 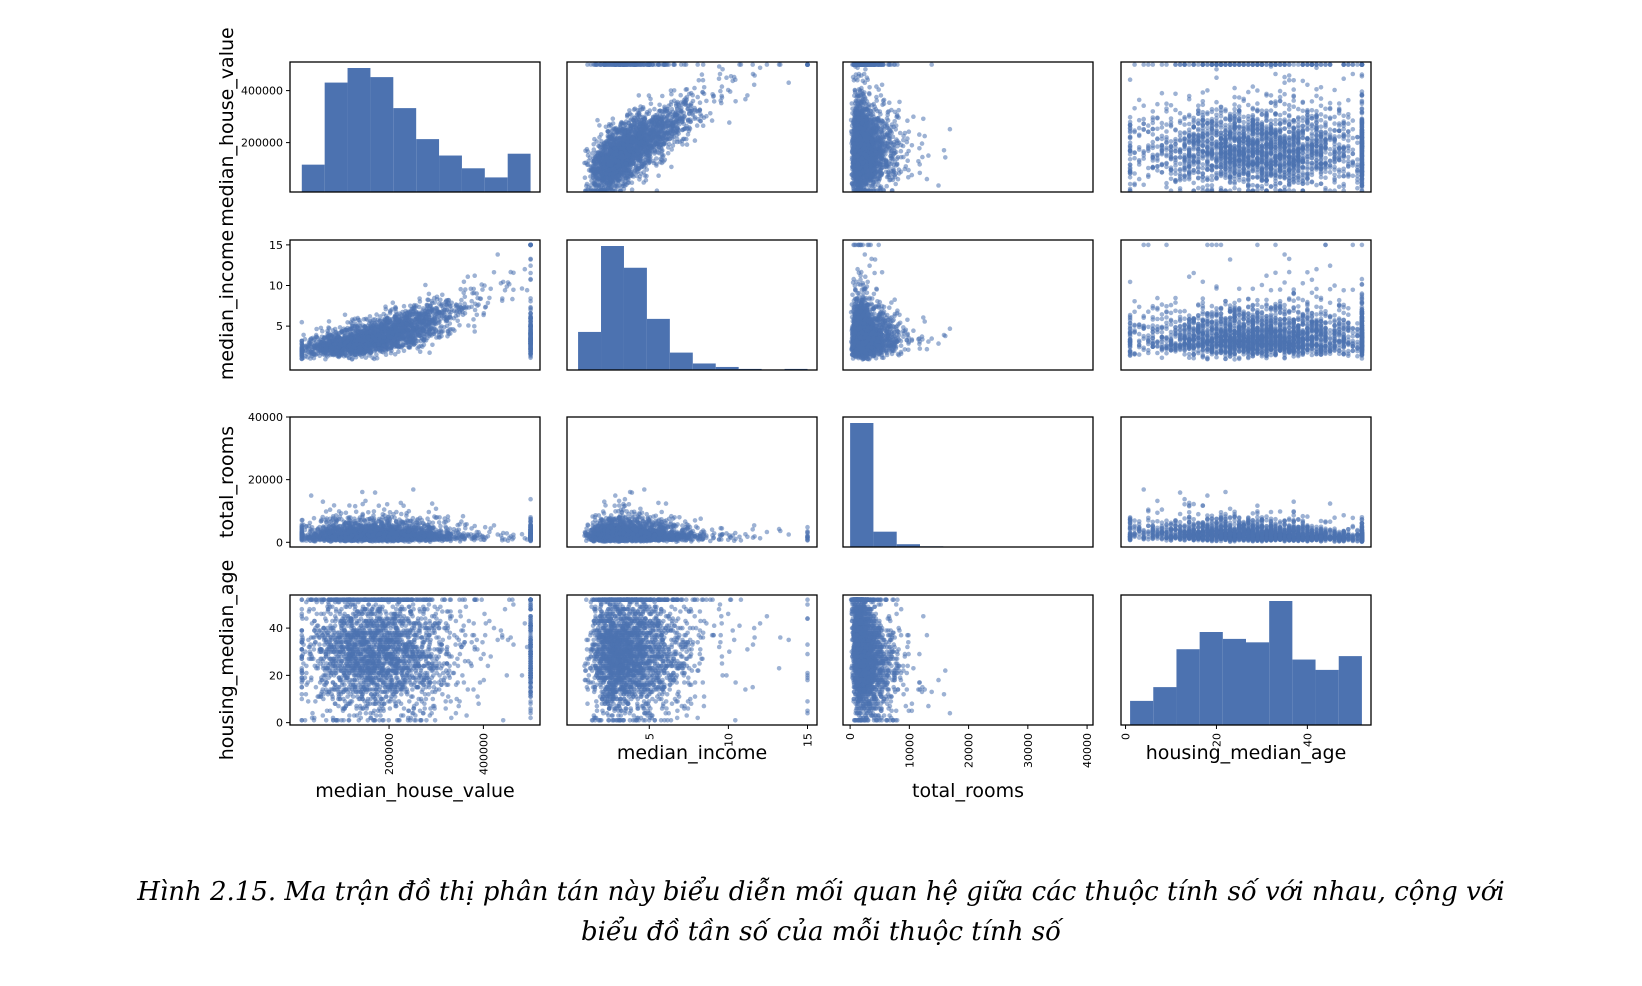 I want to click on panel-median_house_value-vs-median_income, so click(x=692, y=127).